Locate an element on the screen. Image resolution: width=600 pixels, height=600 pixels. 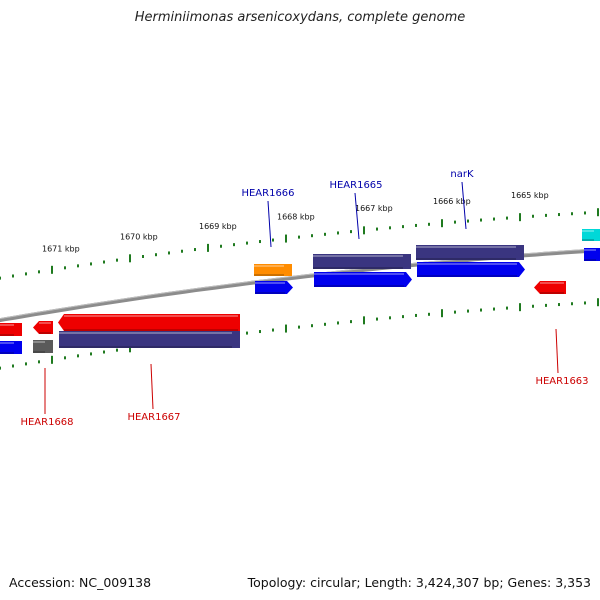
gene-cyan is located at coordinates (591, 235).